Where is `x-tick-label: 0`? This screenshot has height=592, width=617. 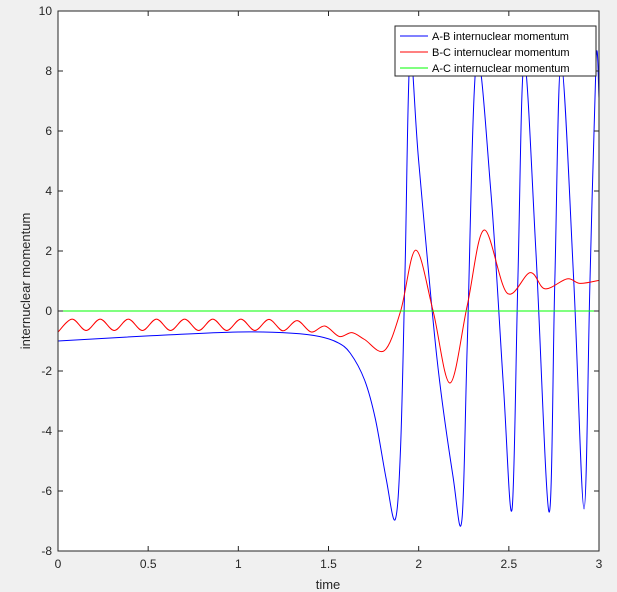
x-tick-label: 0 is located at coordinates (58, 564).